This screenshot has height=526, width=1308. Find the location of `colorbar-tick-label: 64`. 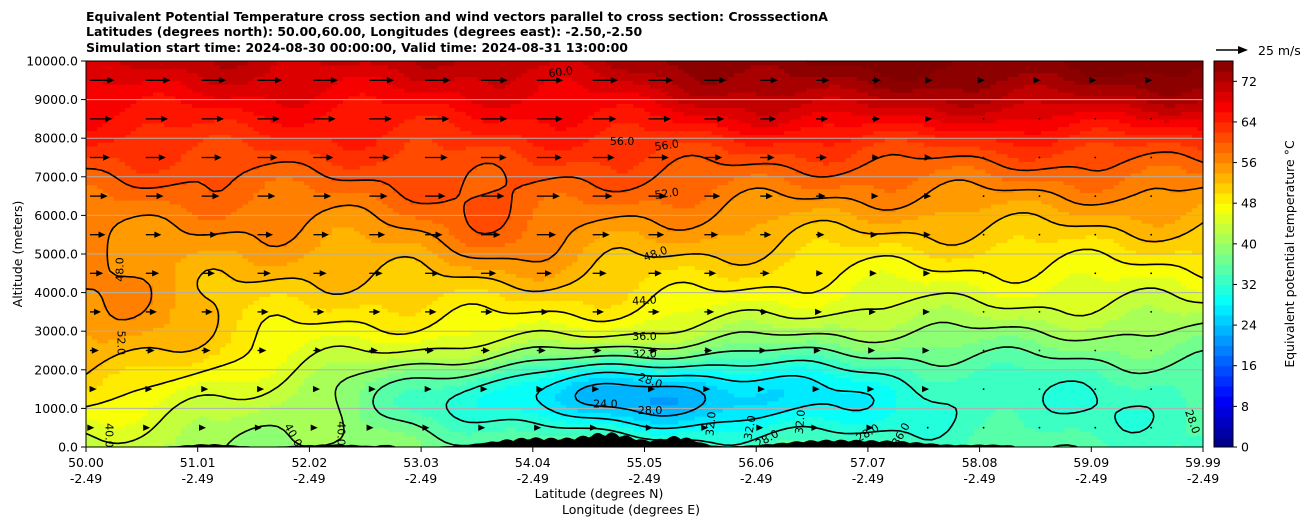

colorbar-tick-label: 64 is located at coordinates (1249, 121).